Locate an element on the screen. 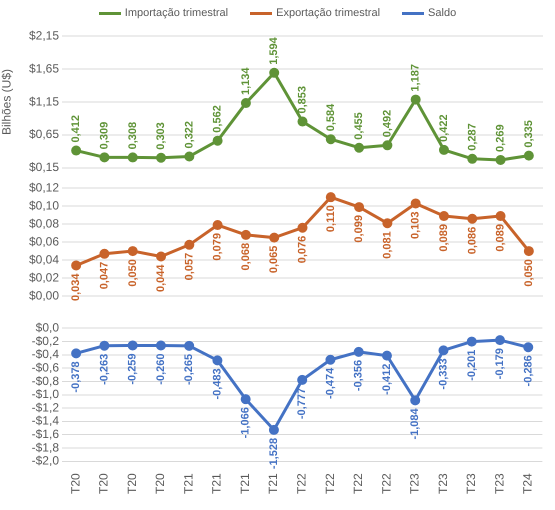  x-tick-label: T24 is located at coordinates (527, 483).